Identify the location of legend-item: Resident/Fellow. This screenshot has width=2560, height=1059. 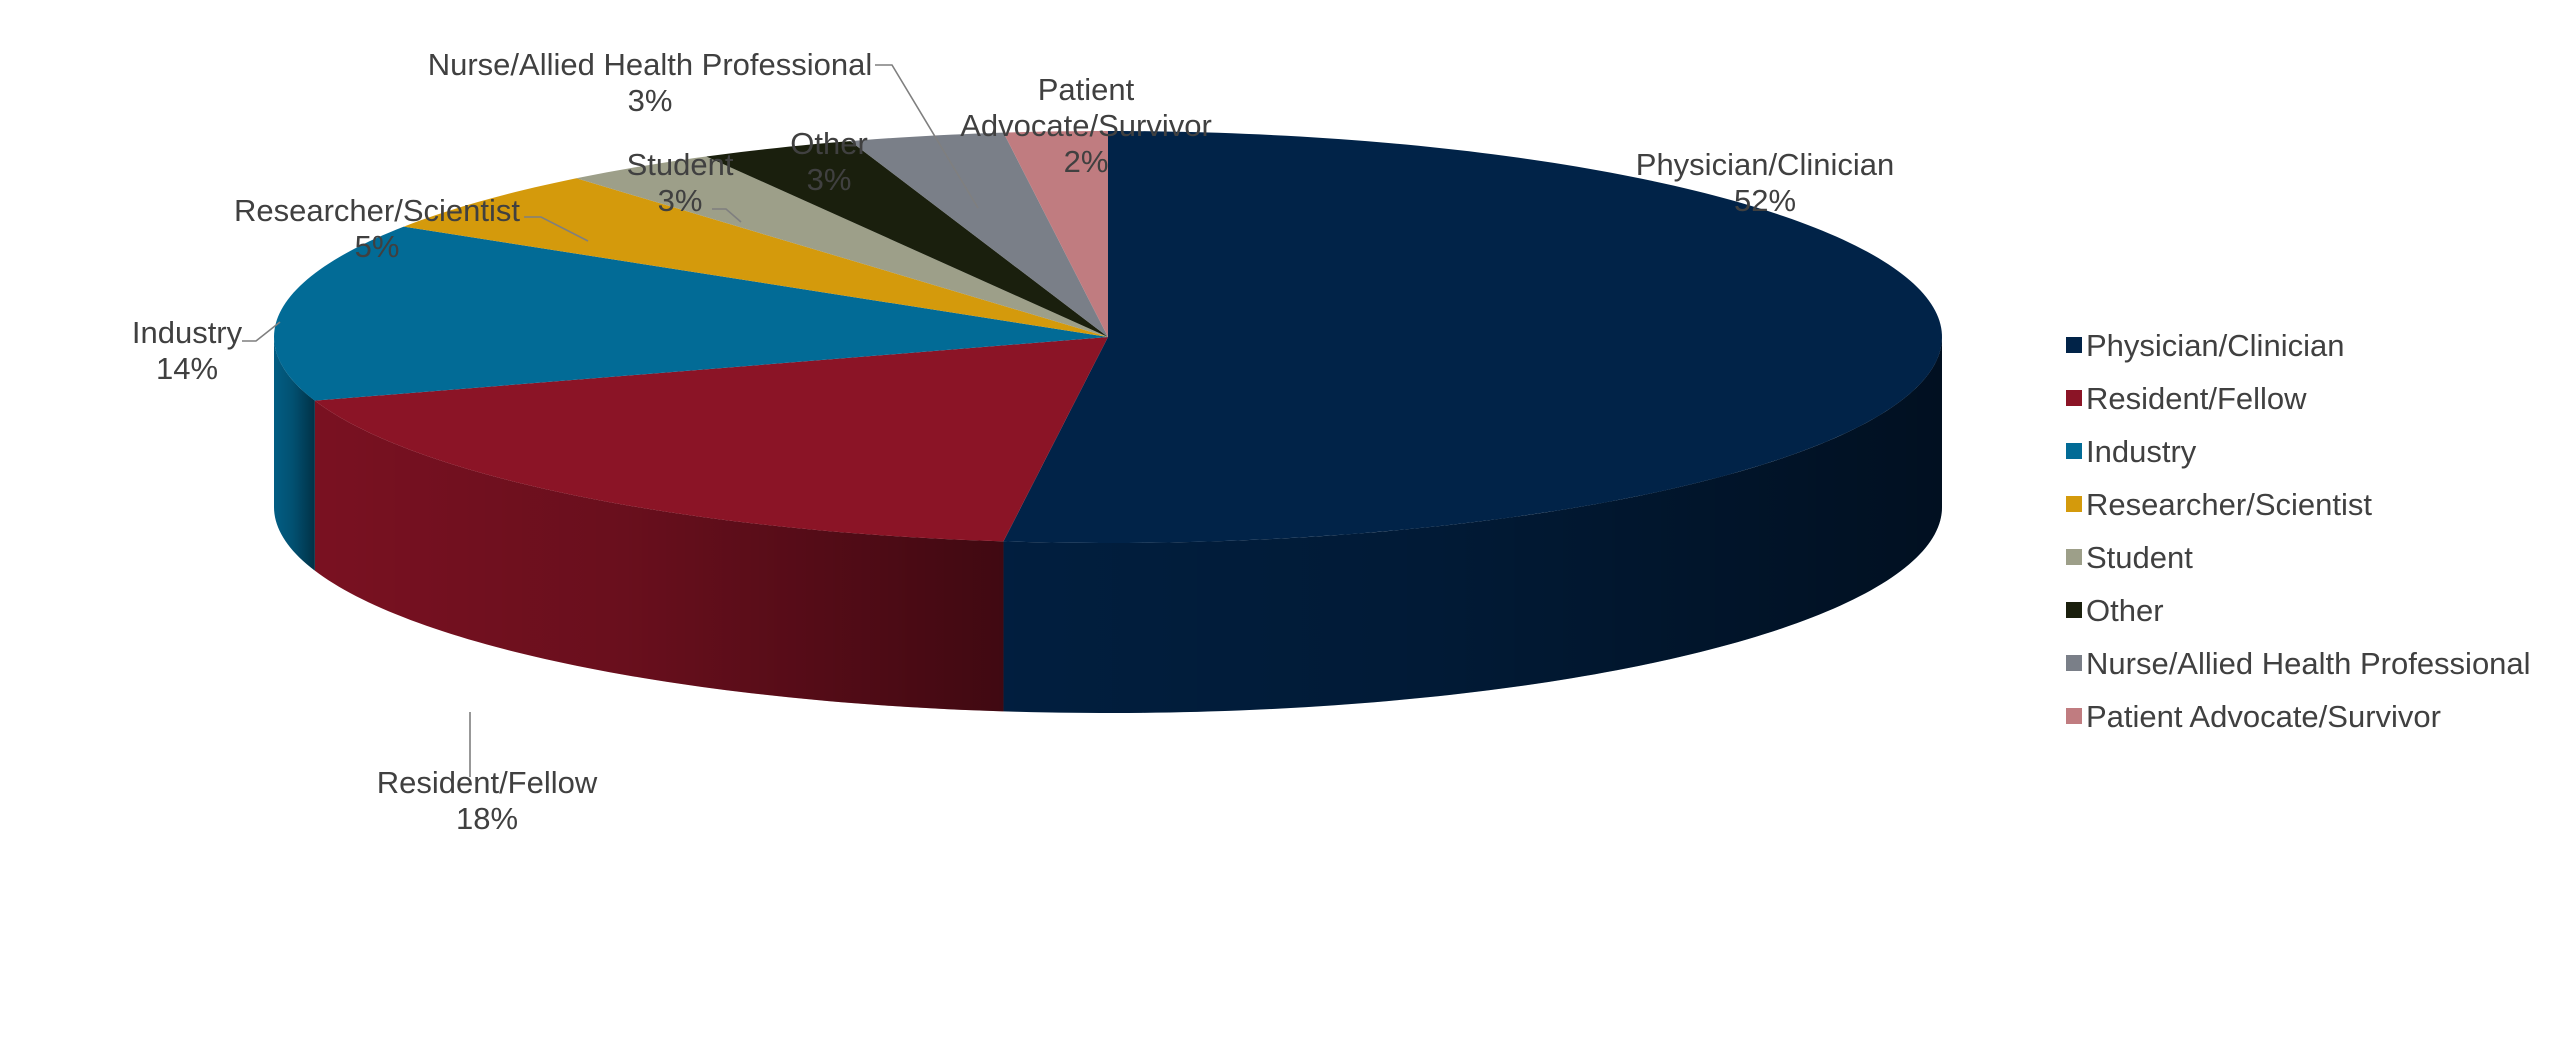
(2186, 398).